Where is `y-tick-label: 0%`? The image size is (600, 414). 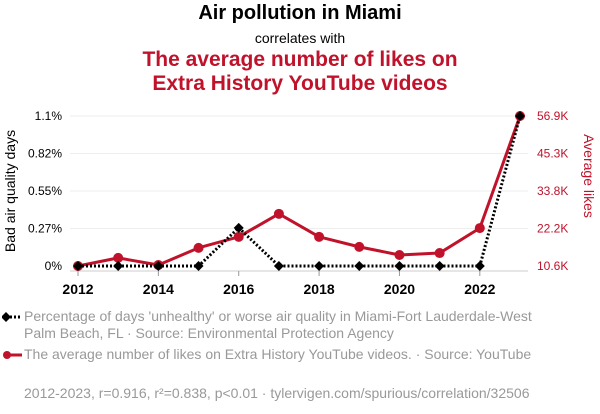 y-tick-label: 0% is located at coordinates (54, 266).